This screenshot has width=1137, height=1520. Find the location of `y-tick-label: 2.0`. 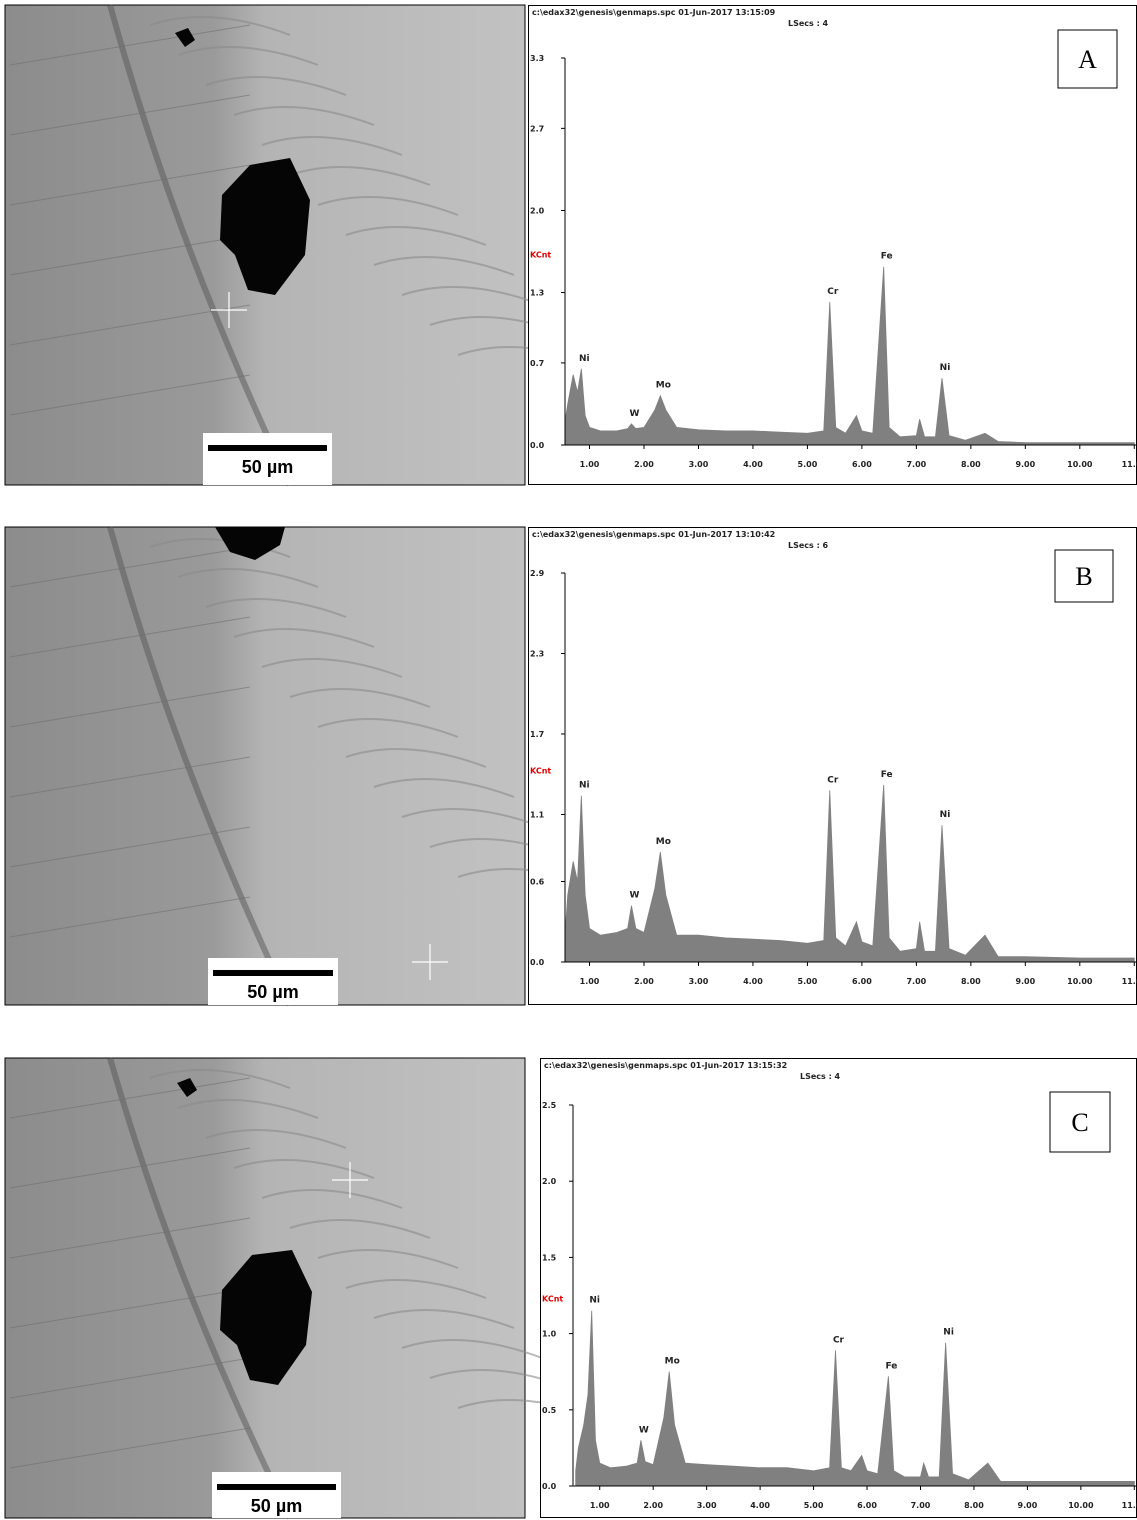

y-tick-label: 2.0 is located at coordinates (549, 1181).